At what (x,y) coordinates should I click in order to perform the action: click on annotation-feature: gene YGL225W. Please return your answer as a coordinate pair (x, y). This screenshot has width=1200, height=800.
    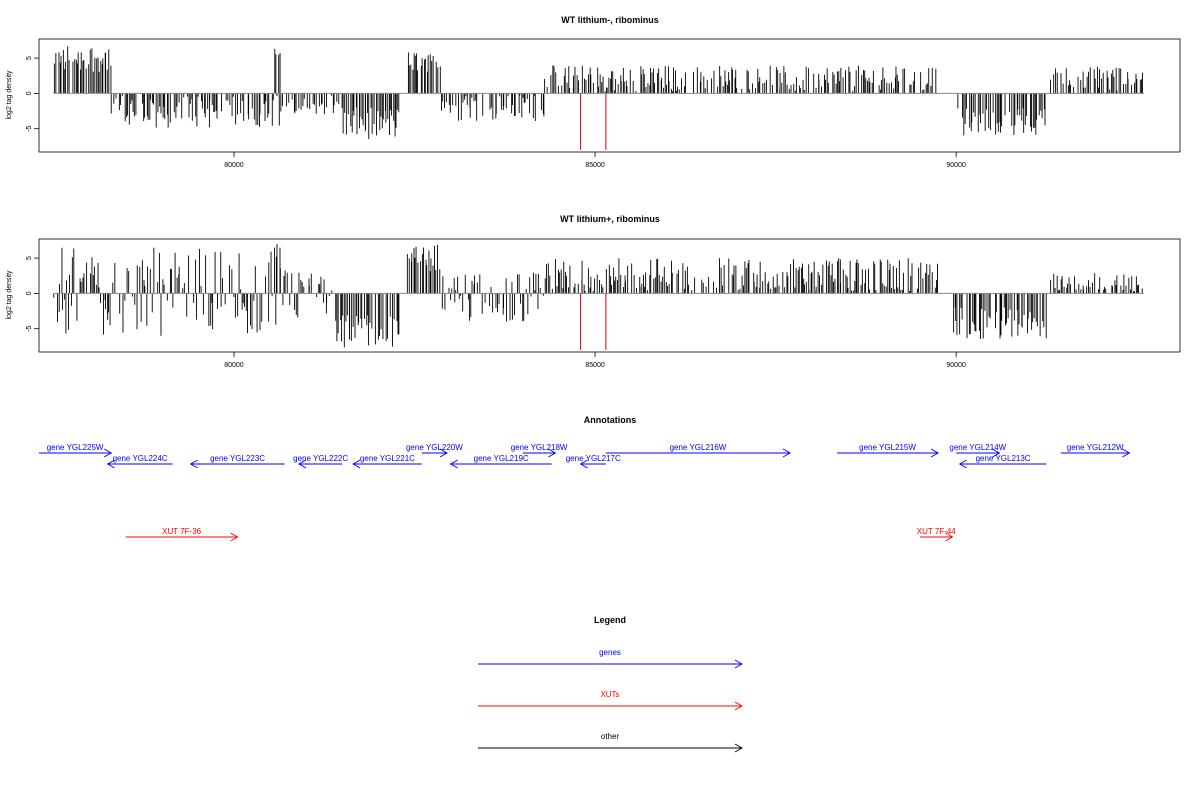
    Looking at the image, I should click on (76, 450).